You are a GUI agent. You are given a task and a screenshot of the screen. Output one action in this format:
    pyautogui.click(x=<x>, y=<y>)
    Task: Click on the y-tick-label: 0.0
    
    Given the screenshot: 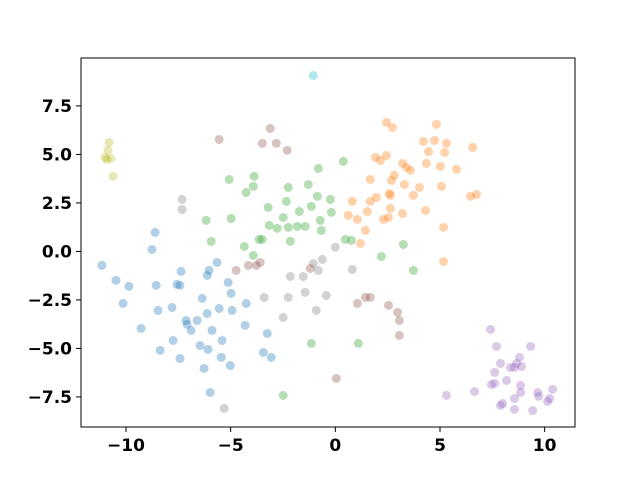 What is the action you would take?
    pyautogui.click(x=57, y=252)
    